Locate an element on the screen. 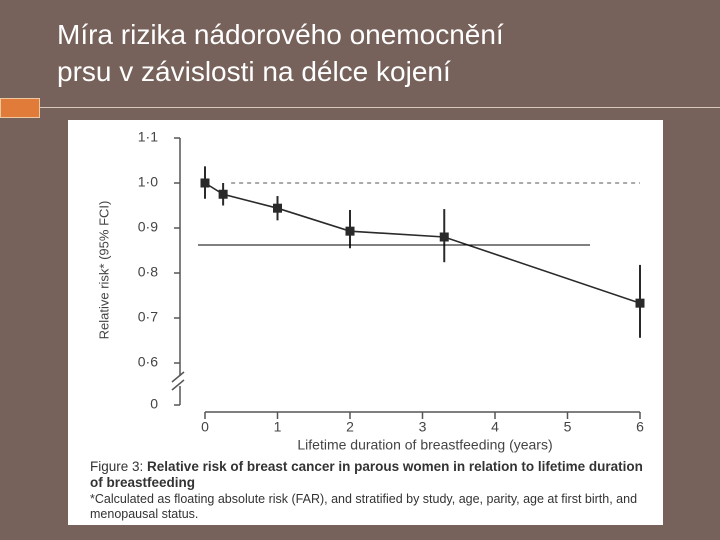 This screenshot has width=720, height=540. x-tick-label: 6 is located at coordinates (640, 427).